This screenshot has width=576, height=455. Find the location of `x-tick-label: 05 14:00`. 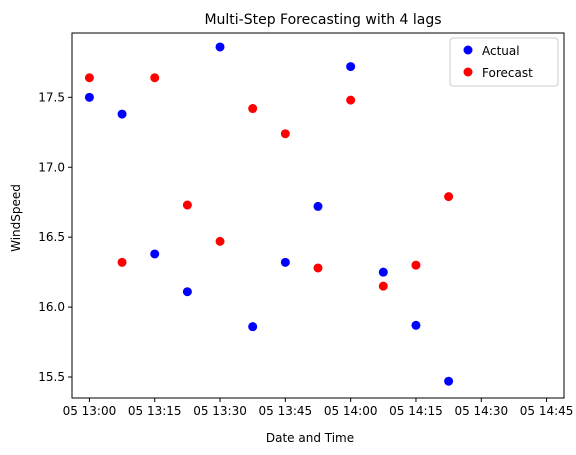

x-tick-label: 05 14:00 is located at coordinates (351, 411).